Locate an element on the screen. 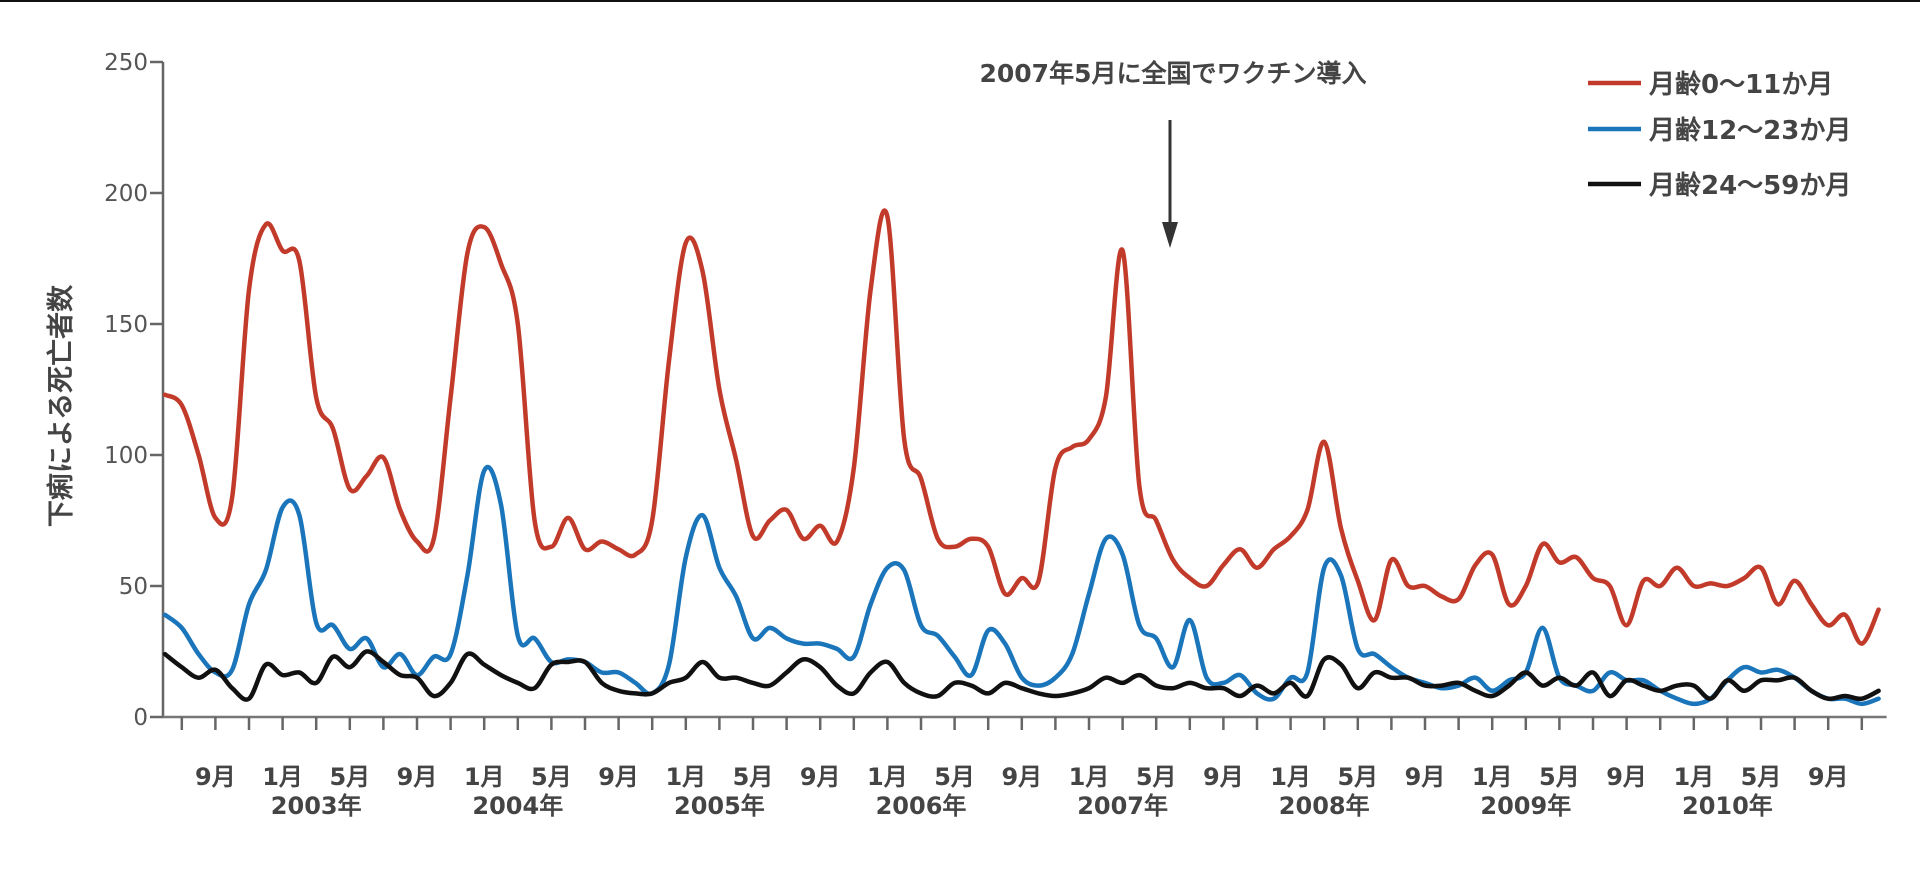  legend-item: 月齢24〜59か月 is located at coordinates (1719, 185).